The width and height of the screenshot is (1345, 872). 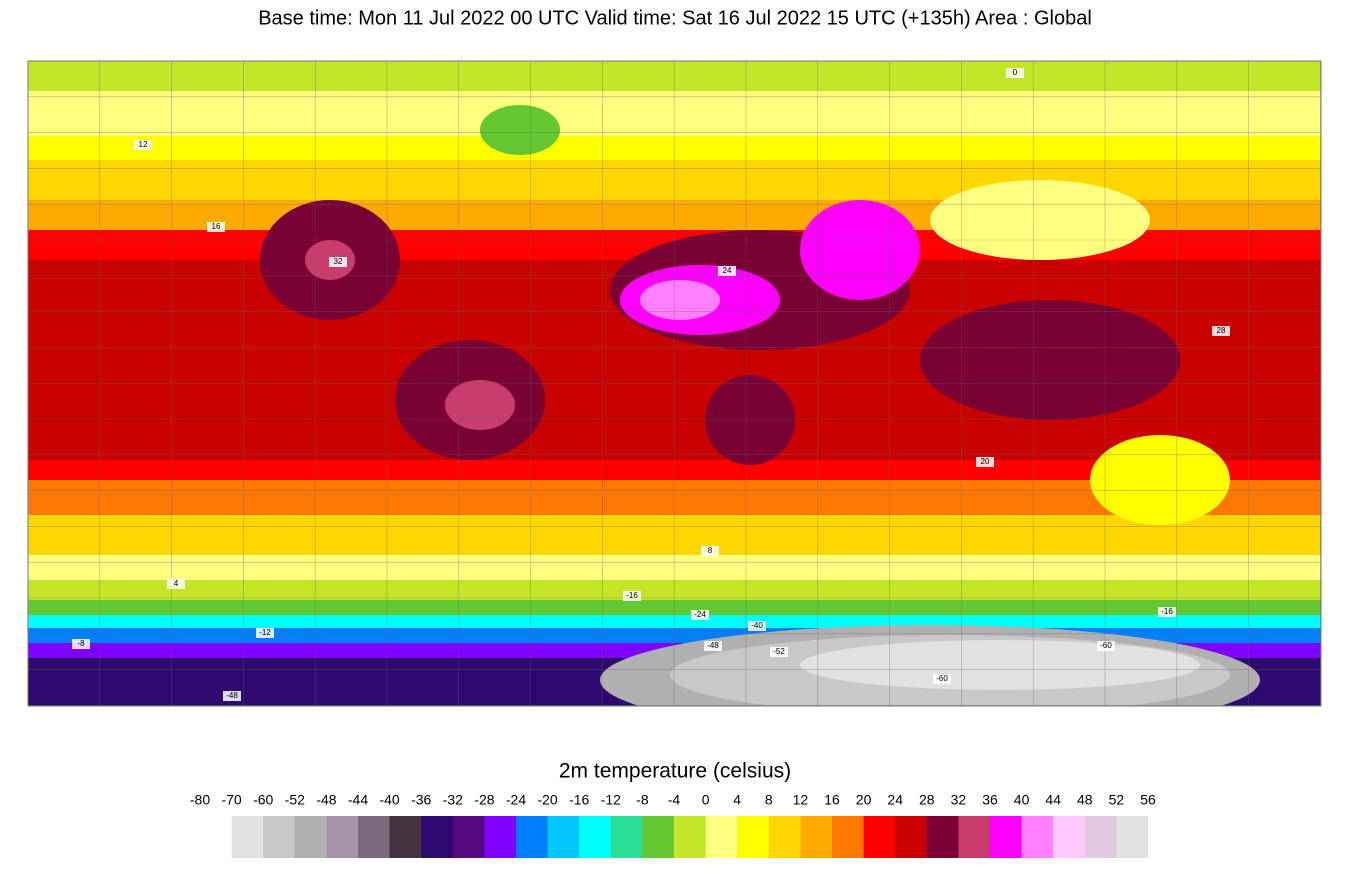 What do you see at coordinates (547, 800) in the screenshot?
I see `colorbar-label: -20` at bounding box center [547, 800].